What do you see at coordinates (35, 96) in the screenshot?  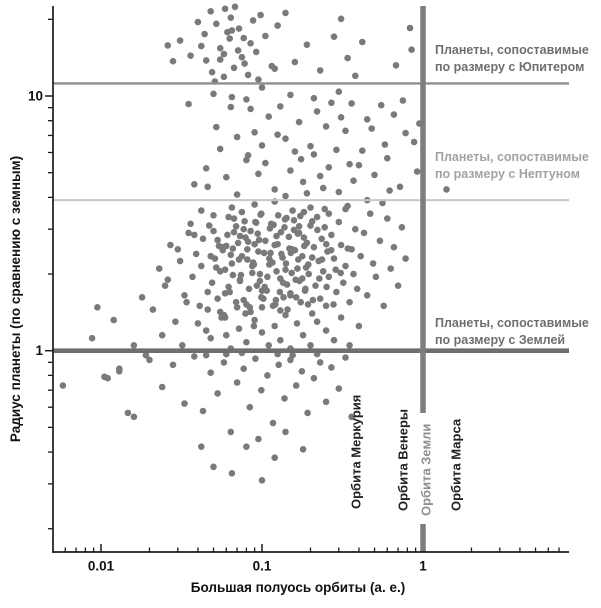 I see `y-tick-label: 10` at bounding box center [35, 96].